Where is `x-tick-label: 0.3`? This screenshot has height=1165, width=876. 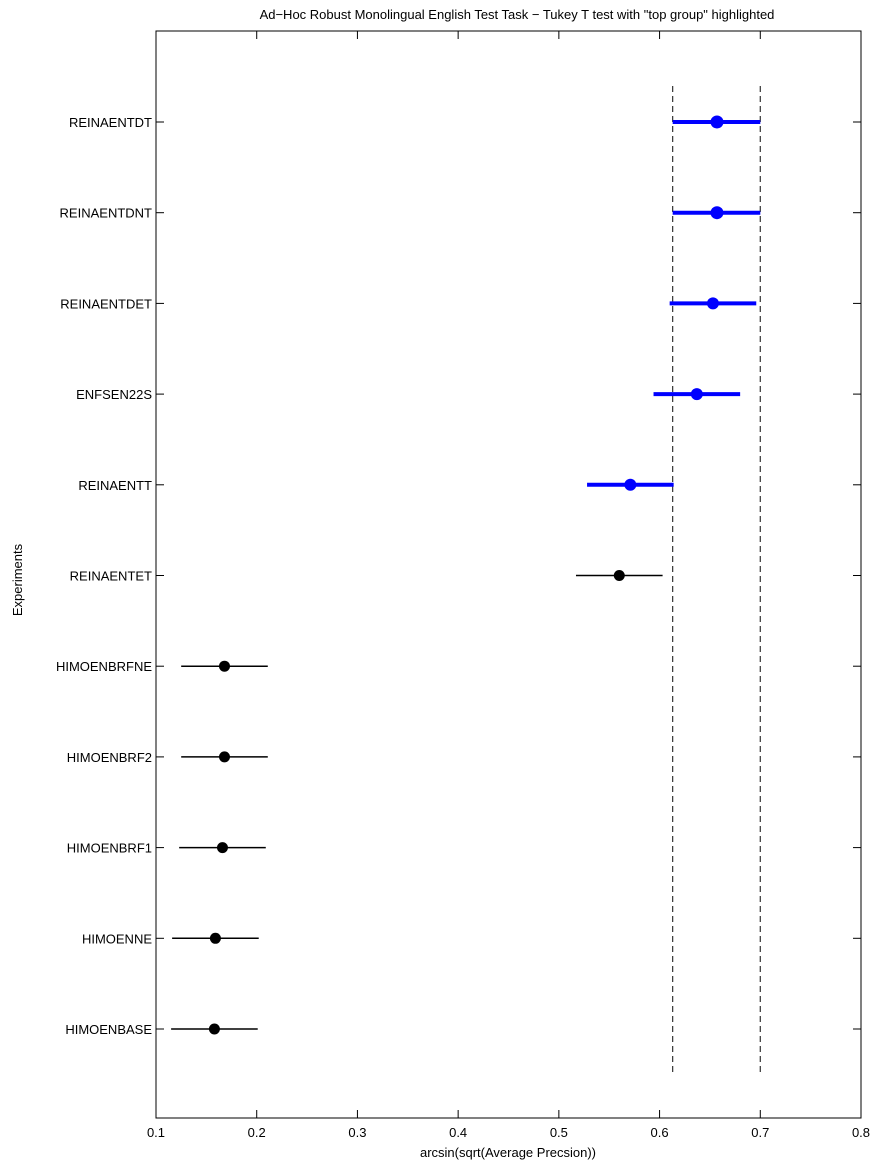
x-tick-label: 0.3 is located at coordinates (357, 1132).